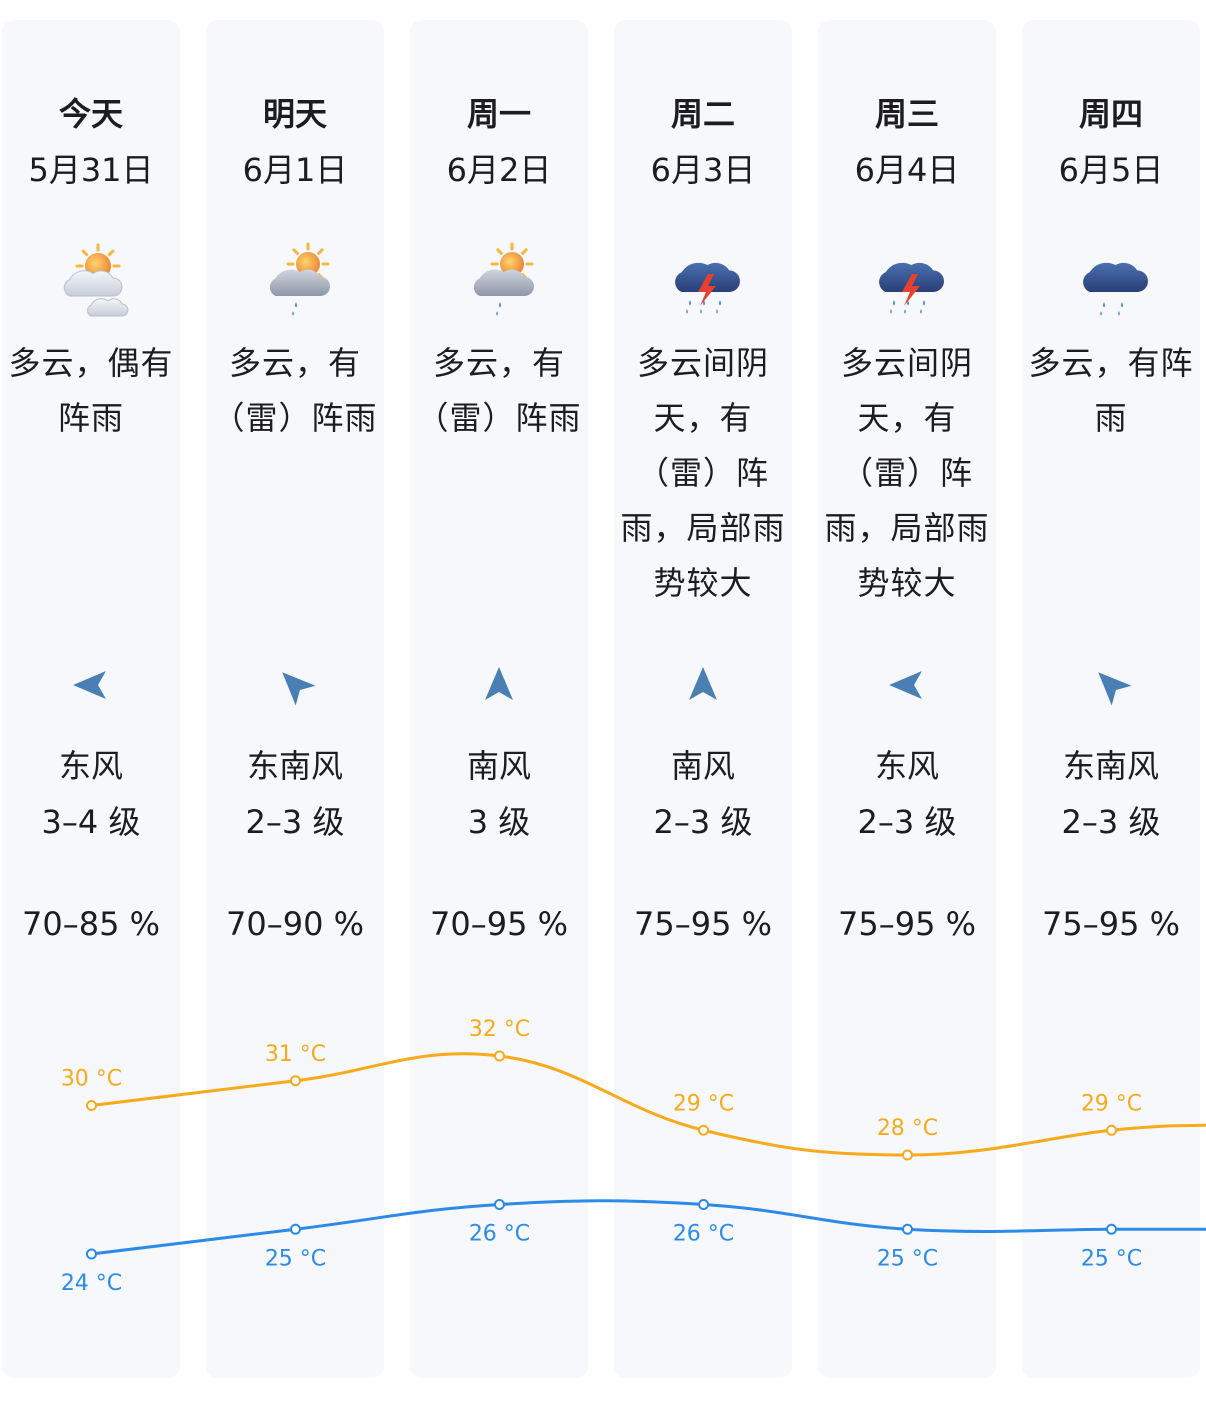 This screenshot has width=1206, height=1408. I want to click on wind-level: 3 级, so click(499, 822).